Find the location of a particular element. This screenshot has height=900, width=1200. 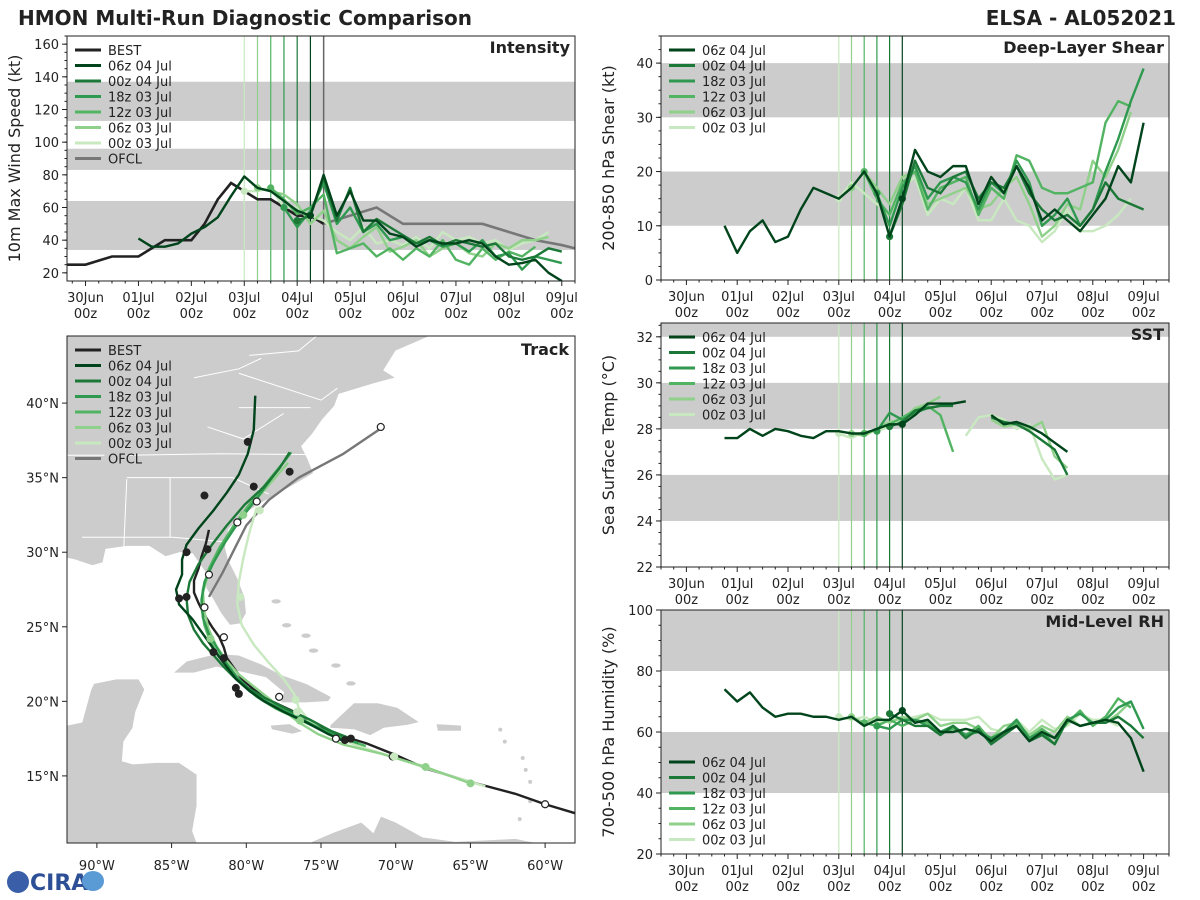

legend-label: 00z 03 Jul is located at coordinates (734, 129).